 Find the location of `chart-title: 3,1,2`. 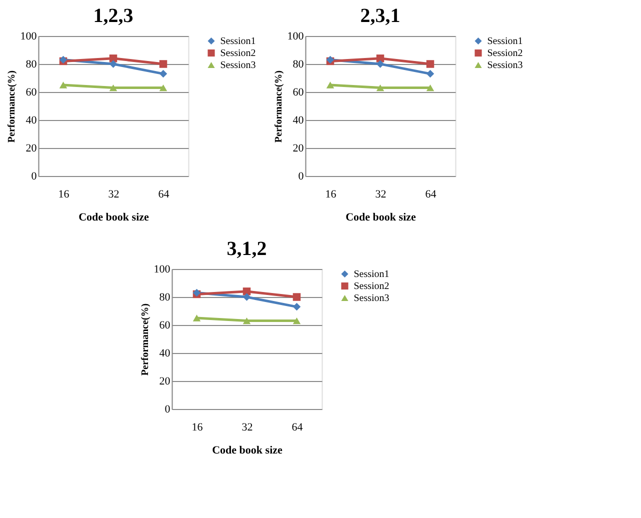

chart-title: 3,1,2 is located at coordinates (246, 249).